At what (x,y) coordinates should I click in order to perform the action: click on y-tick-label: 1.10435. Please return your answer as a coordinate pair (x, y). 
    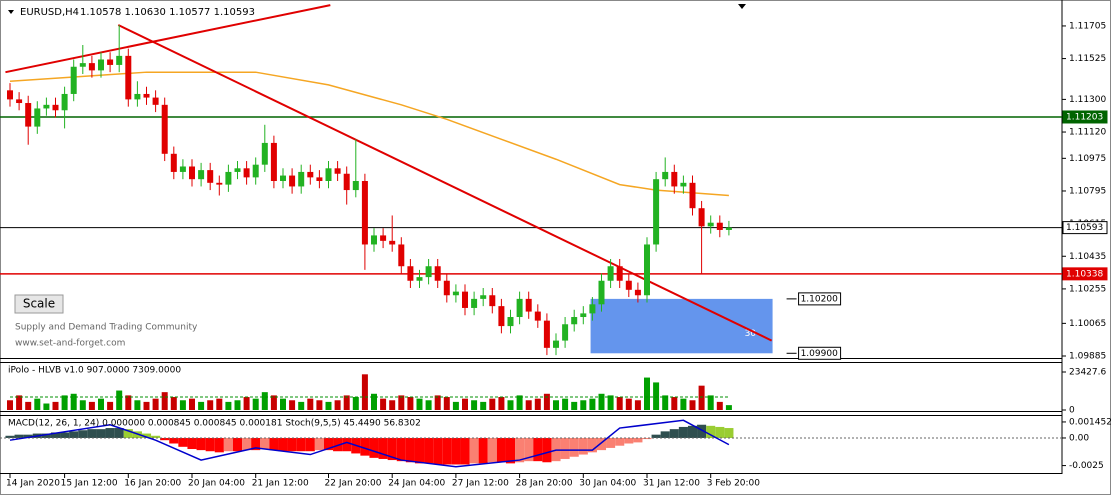
    Looking at the image, I should click on (1087, 257).